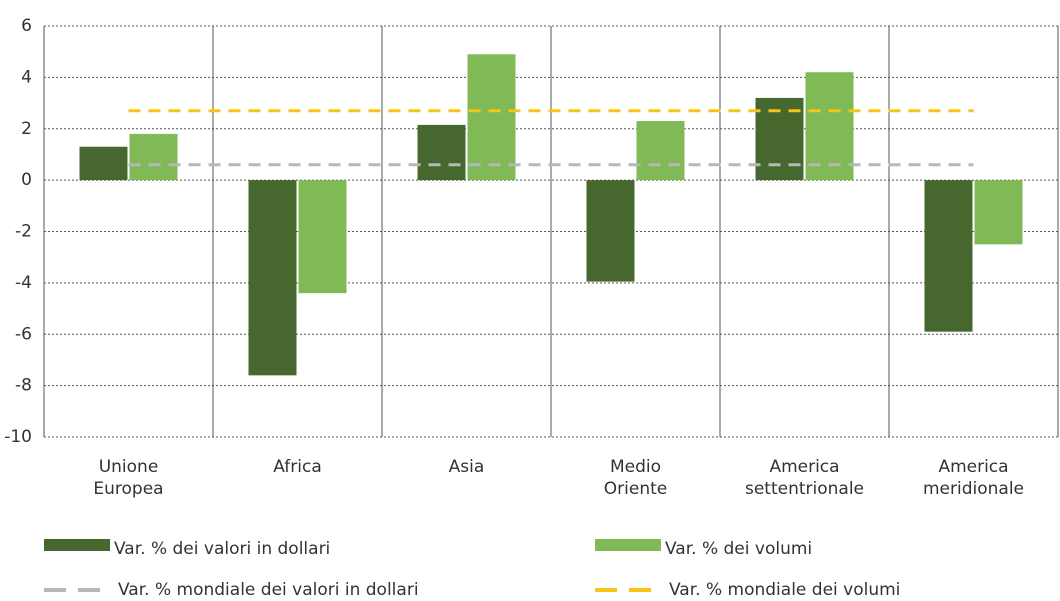 This screenshot has height=601, width=1060. Describe the element at coordinates (23, 334) in the screenshot. I see `y-tick-label: -6` at that location.